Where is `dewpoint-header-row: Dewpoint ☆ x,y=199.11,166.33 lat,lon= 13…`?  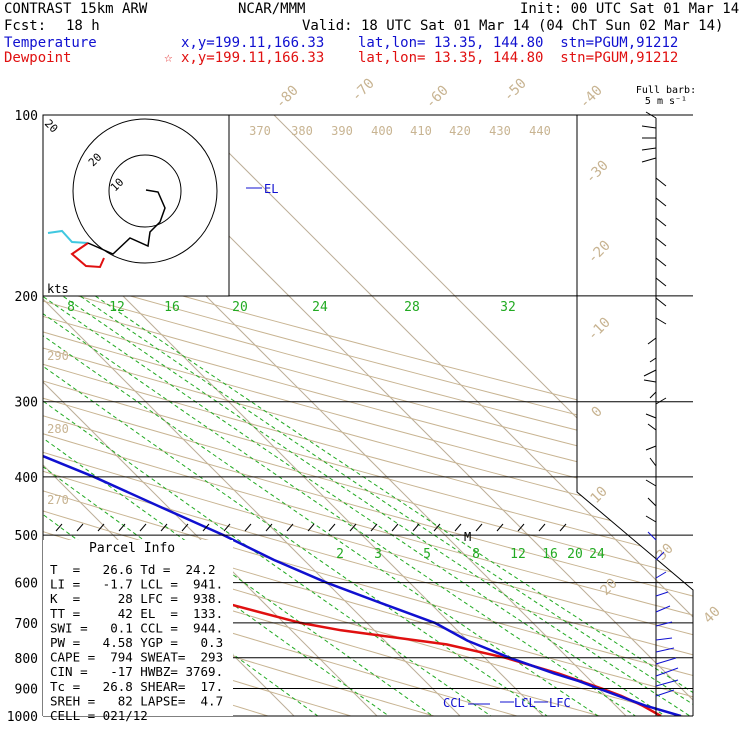 dewpoint-header-row: Dewpoint ☆ x,y=199.11,166.33 lat,lon= 13… is located at coordinates (341, 58).